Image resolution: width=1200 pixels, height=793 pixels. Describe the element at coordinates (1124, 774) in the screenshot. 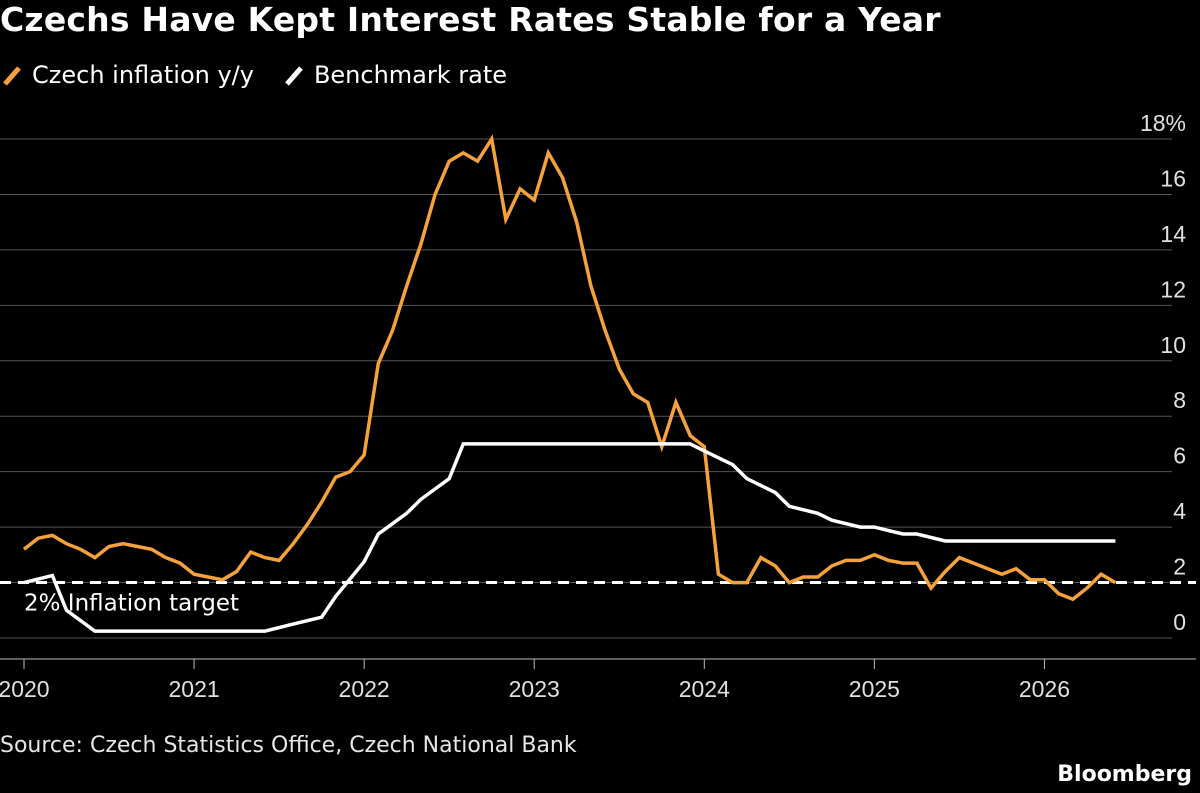

I see `bloomberg-logo: Bloomberg` at that location.